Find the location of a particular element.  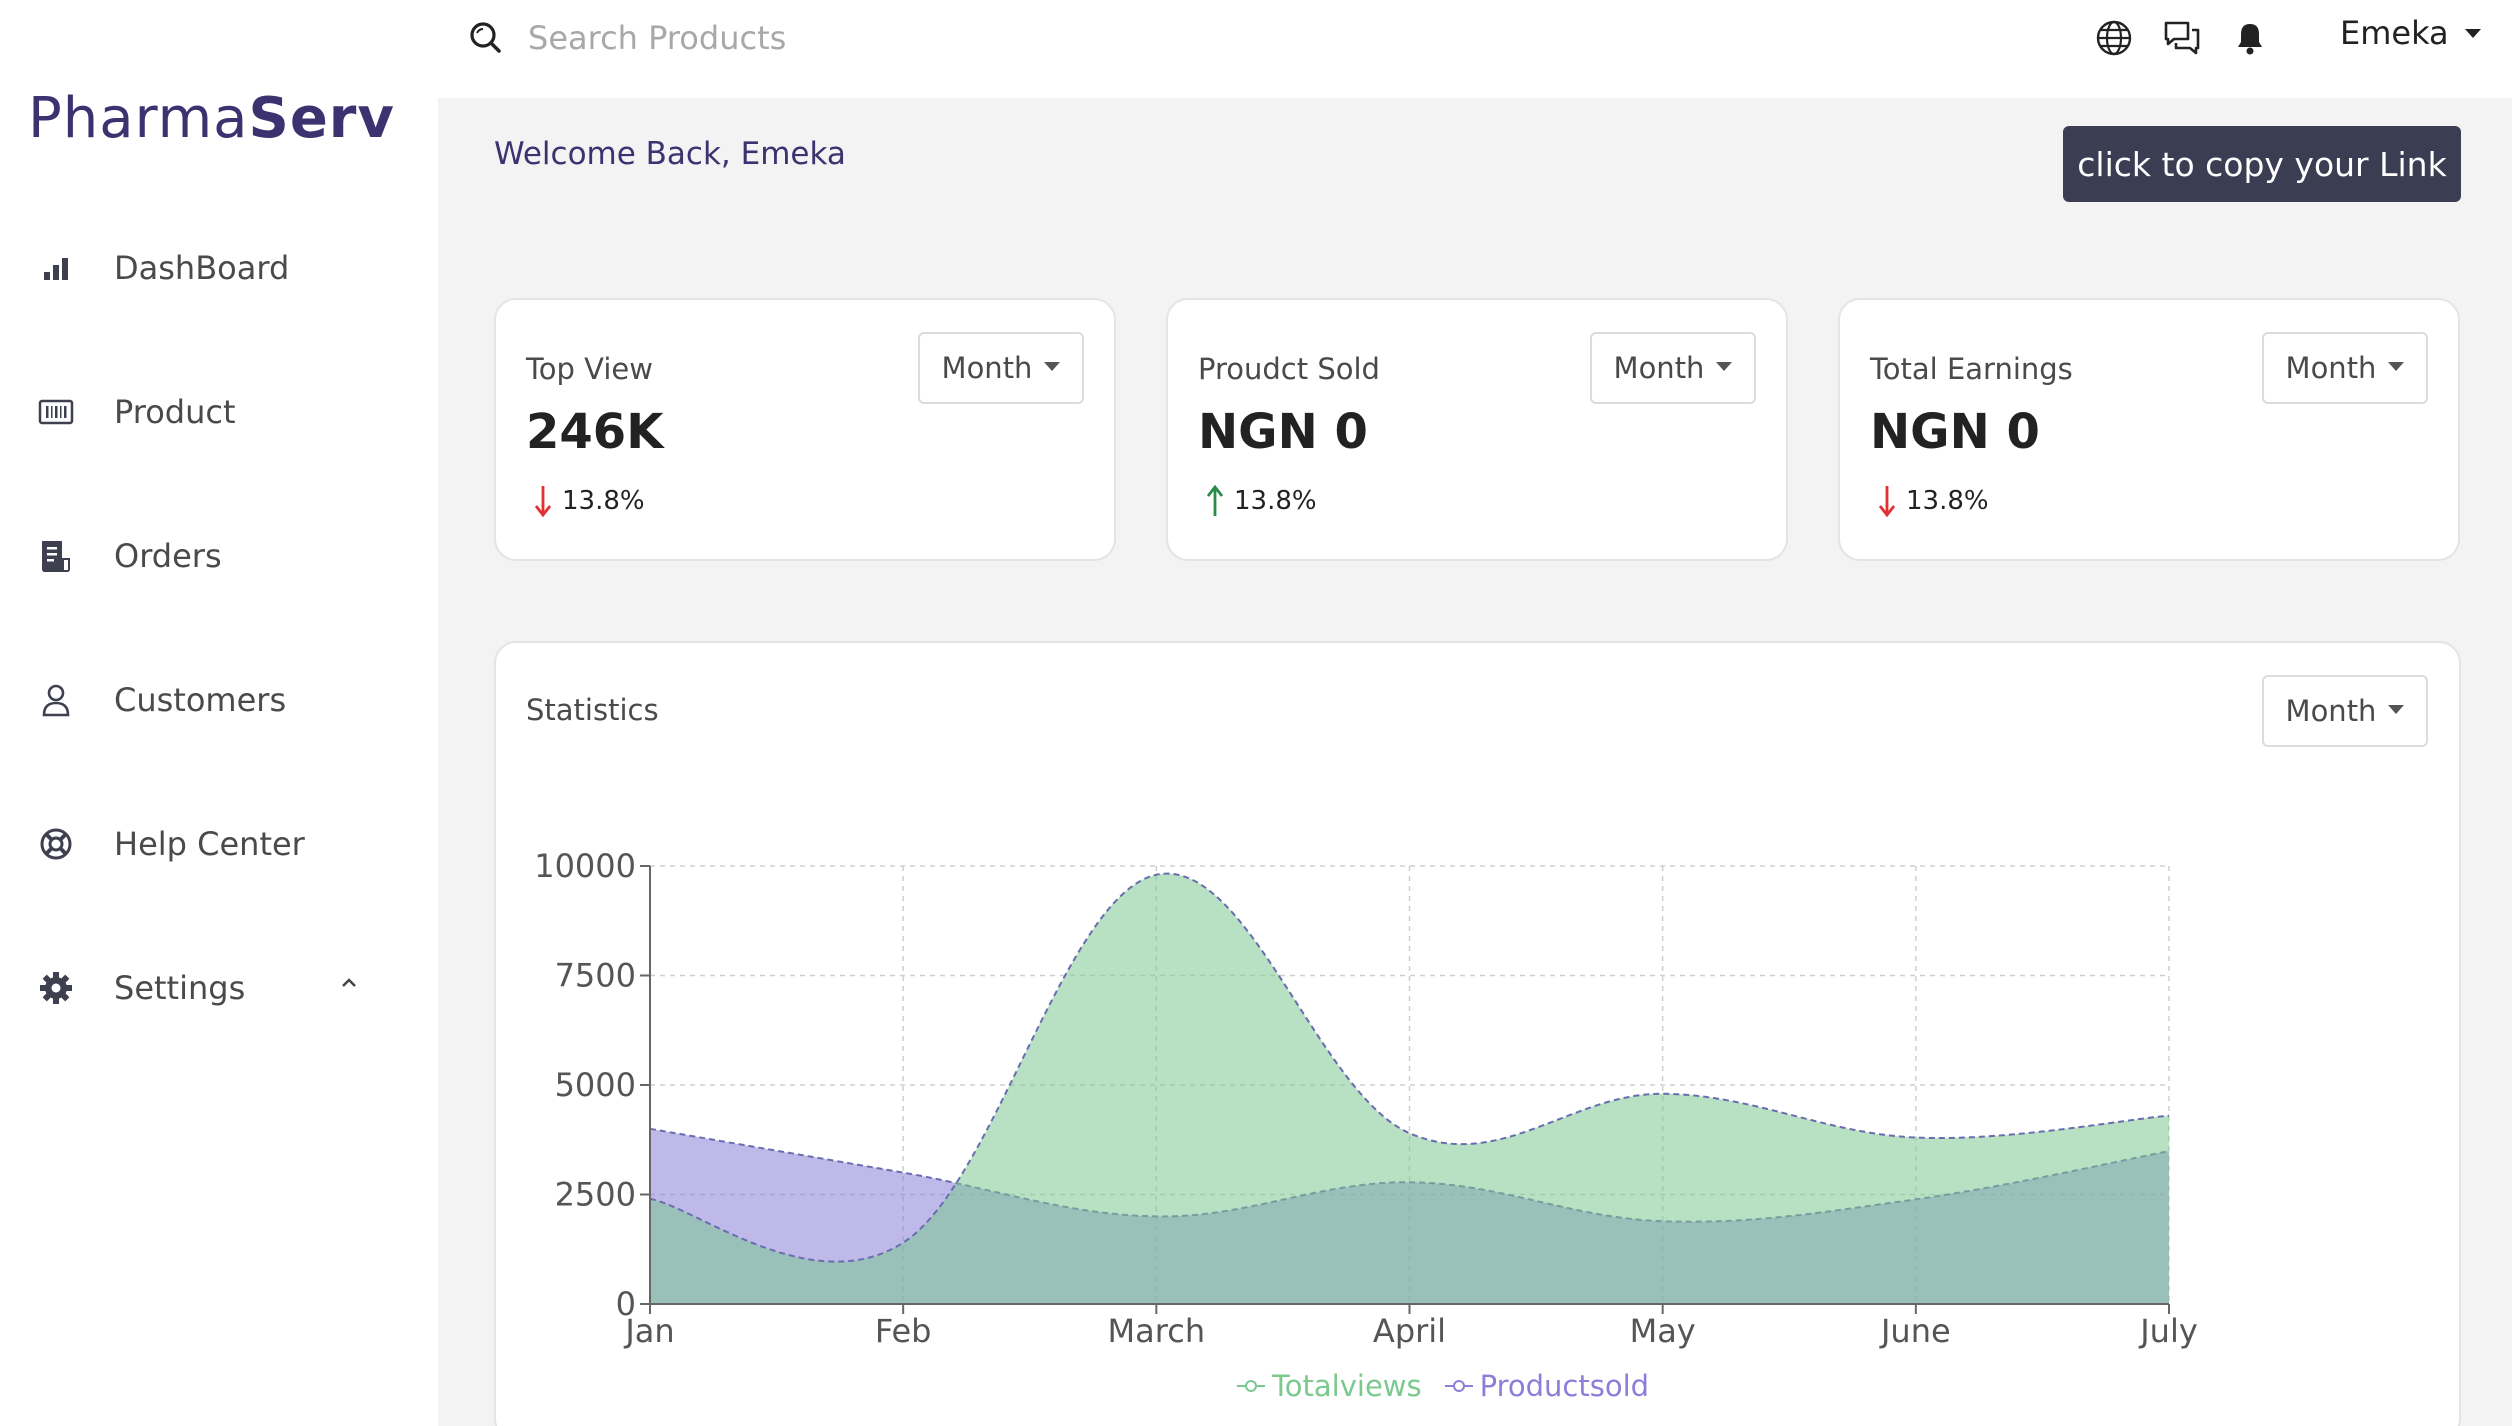

legend-item-totalviews: Totalviews is located at coordinates (1329, 1386).